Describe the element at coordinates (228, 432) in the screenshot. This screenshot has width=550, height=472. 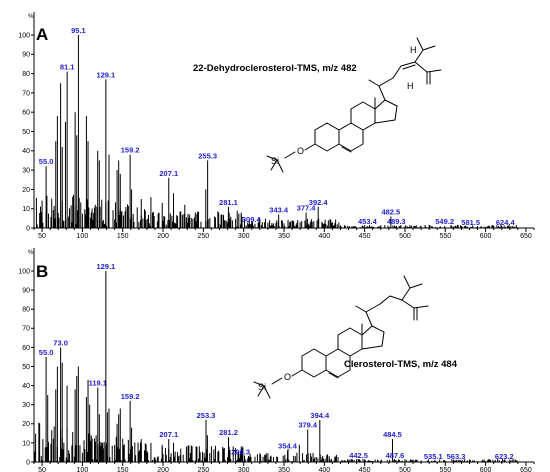
I see `peak-label-281.2: 281.2` at that location.